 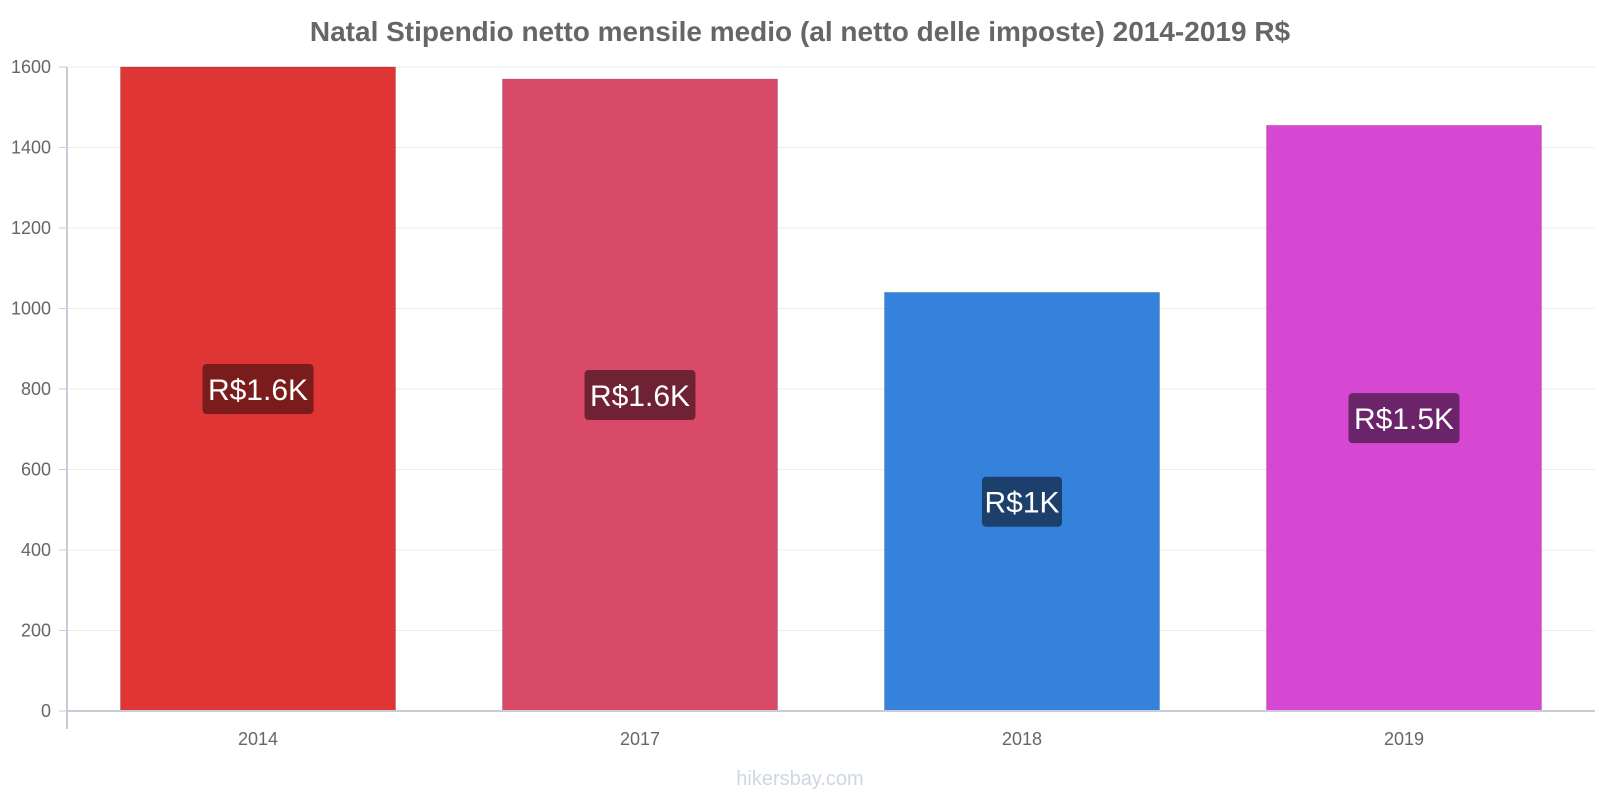 What do you see at coordinates (31, 309) in the screenshot?
I see `y-tick-label: 1000` at bounding box center [31, 309].